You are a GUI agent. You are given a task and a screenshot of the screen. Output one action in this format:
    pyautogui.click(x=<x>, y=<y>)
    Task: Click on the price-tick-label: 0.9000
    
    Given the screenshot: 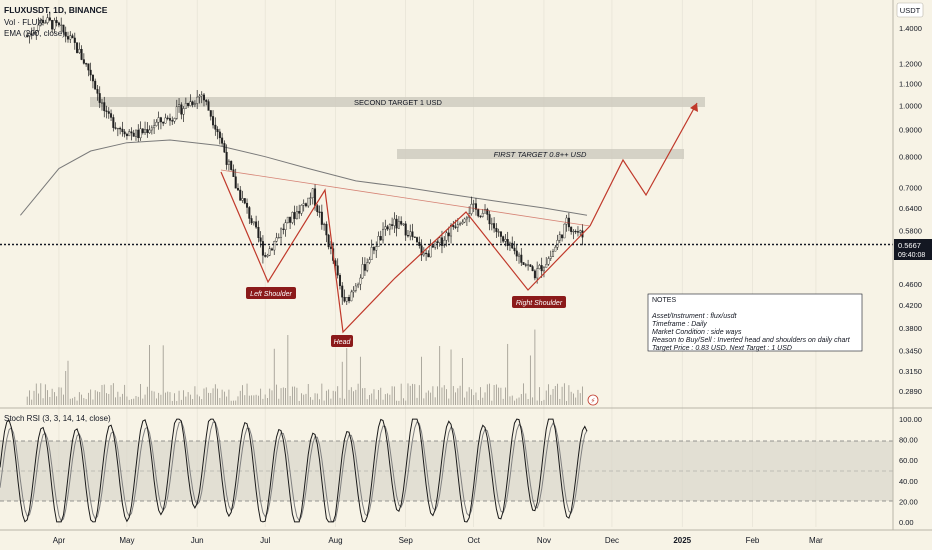 What is the action you would take?
    pyautogui.click(x=910, y=130)
    